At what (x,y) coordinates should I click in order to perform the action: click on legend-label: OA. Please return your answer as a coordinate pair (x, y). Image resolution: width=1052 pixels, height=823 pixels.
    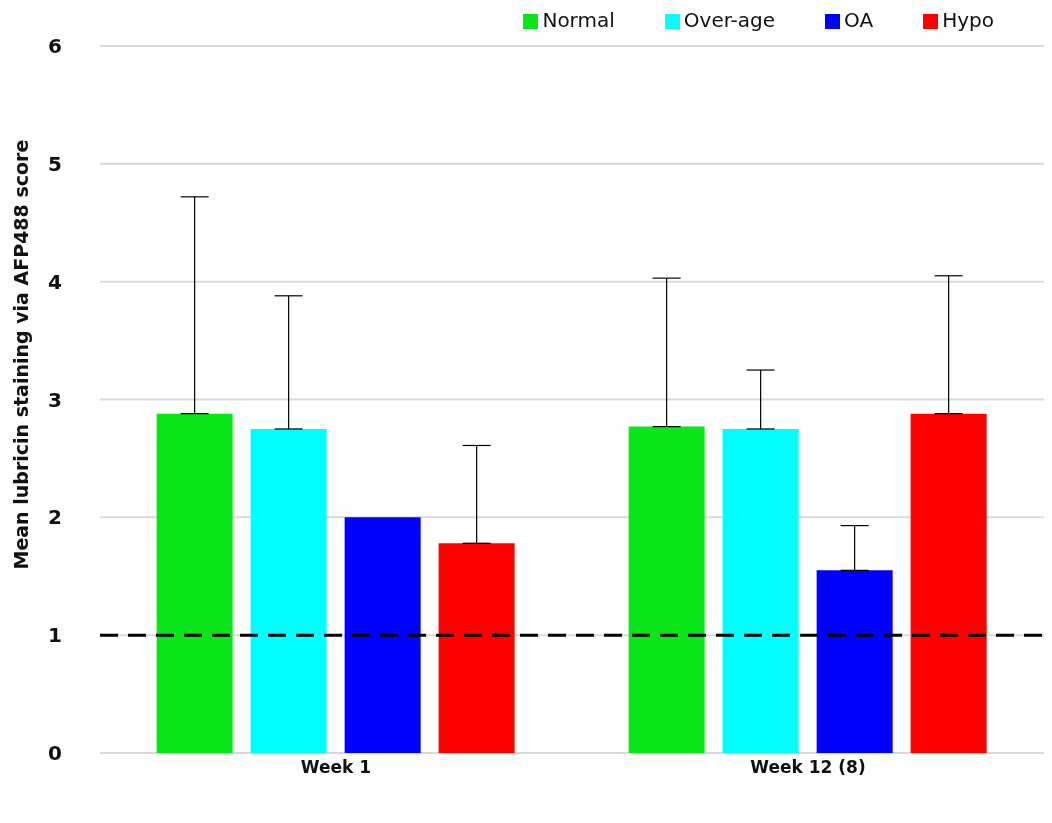
    Looking at the image, I should click on (859, 20).